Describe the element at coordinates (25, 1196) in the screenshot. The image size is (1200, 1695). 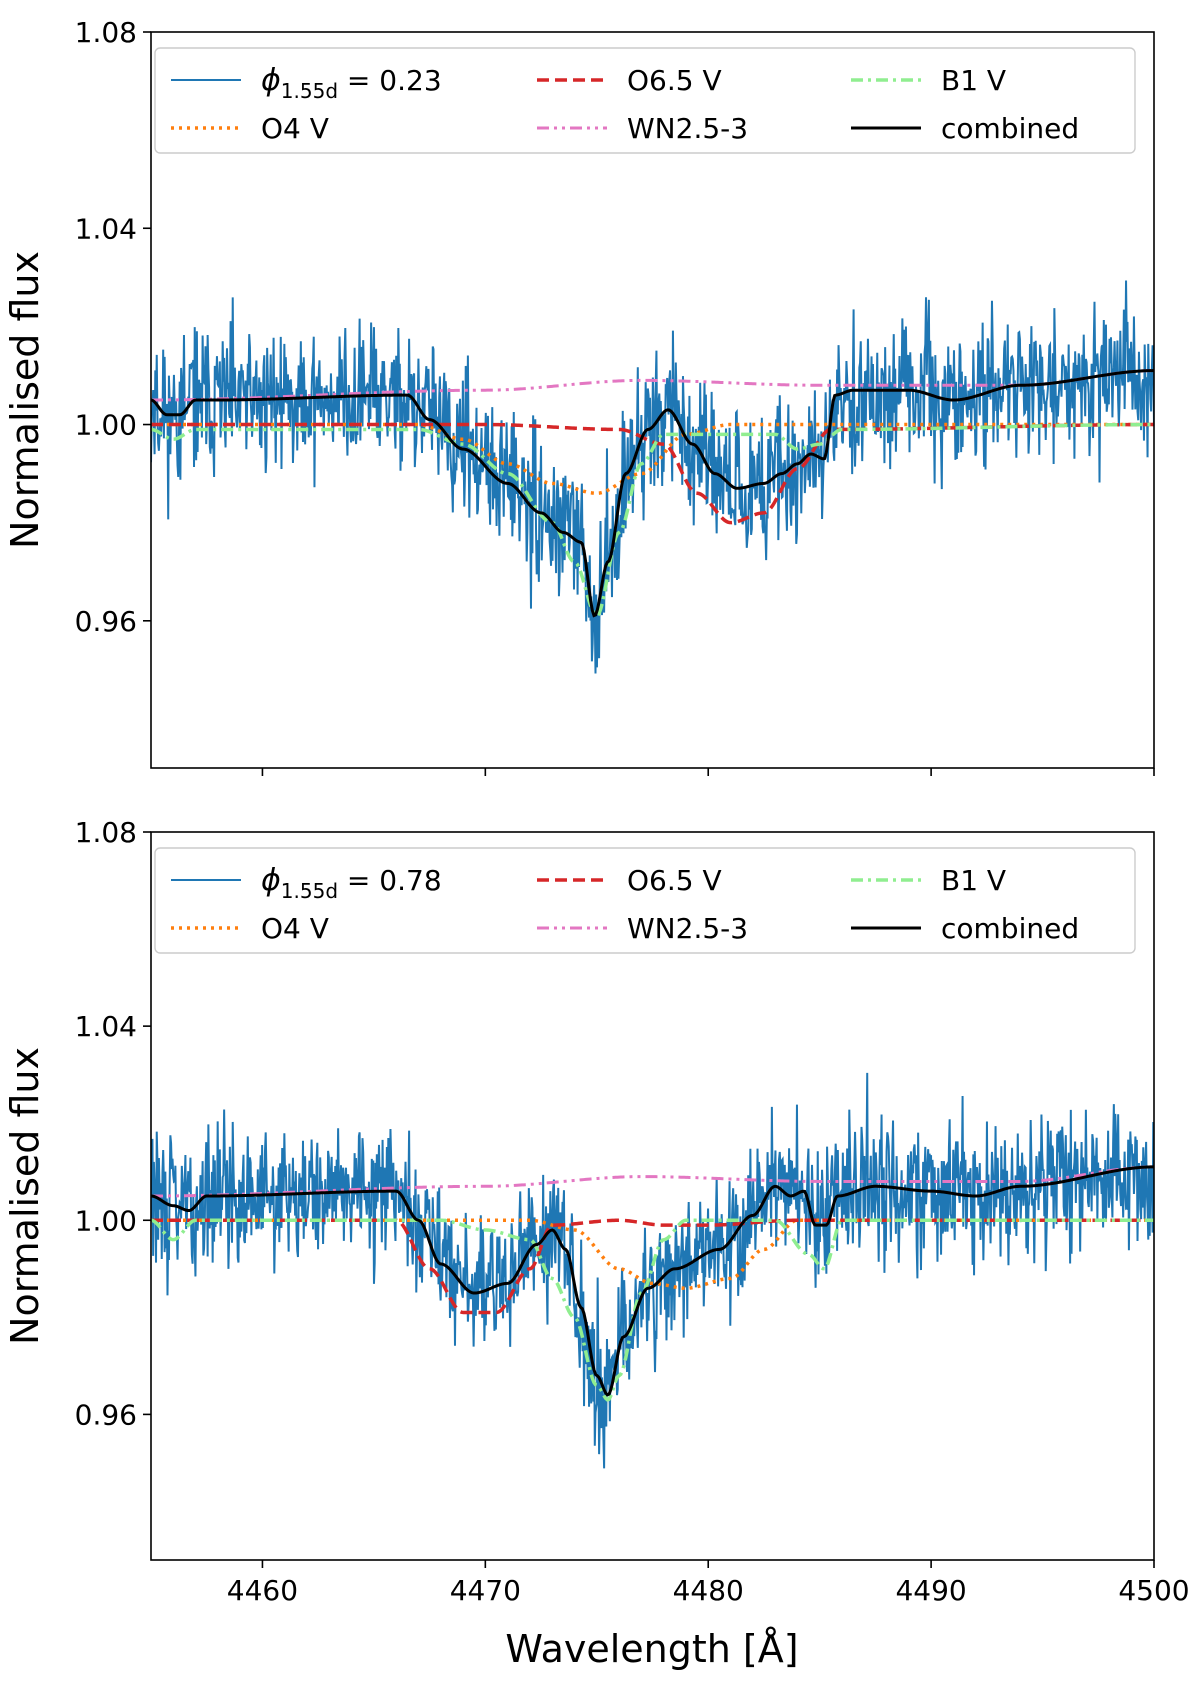
I see `y-axis-label-bottom: Normalised flux` at that location.